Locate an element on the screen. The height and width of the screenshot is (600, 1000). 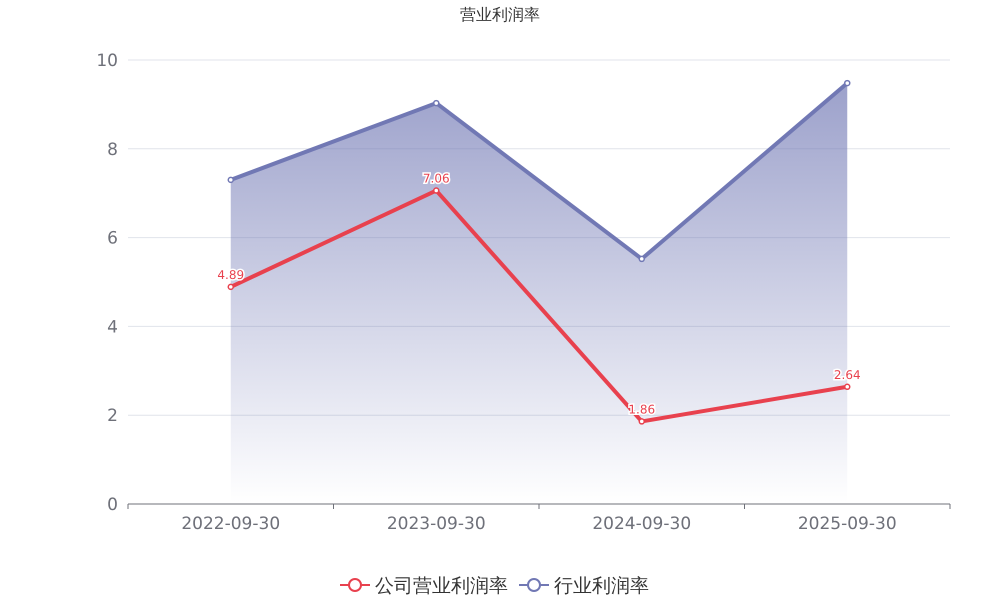
ytick: 6 is located at coordinates (112, 238).